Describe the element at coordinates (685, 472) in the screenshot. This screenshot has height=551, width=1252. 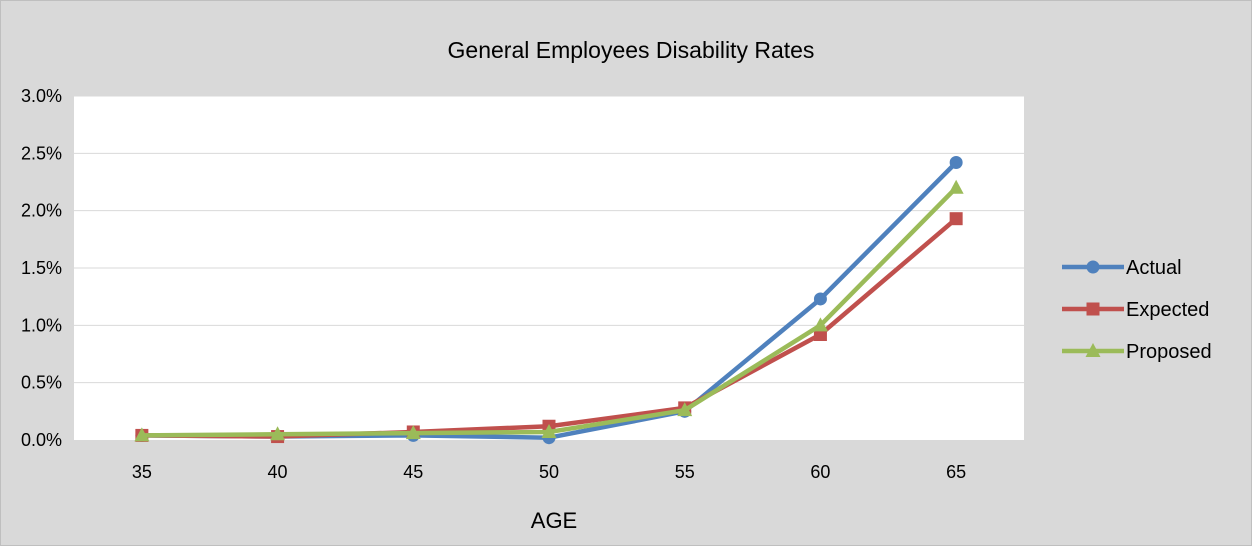
I see `x-tick-label: 55` at that location.